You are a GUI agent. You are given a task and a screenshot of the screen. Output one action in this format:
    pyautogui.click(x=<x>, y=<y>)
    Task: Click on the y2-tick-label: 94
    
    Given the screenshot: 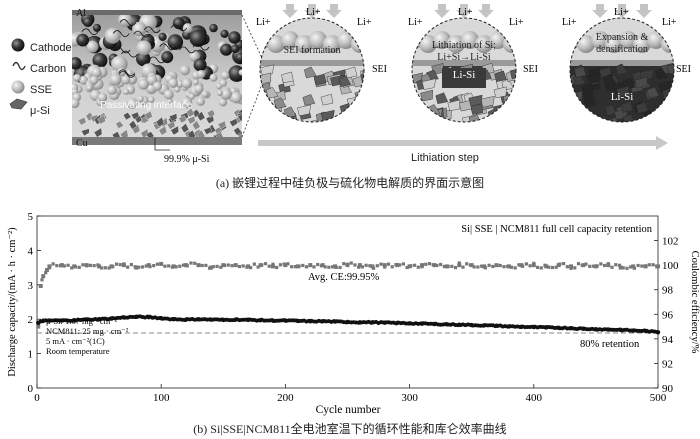 What is the action you would take?
    pyautogui.click(x=668, y=340)
    